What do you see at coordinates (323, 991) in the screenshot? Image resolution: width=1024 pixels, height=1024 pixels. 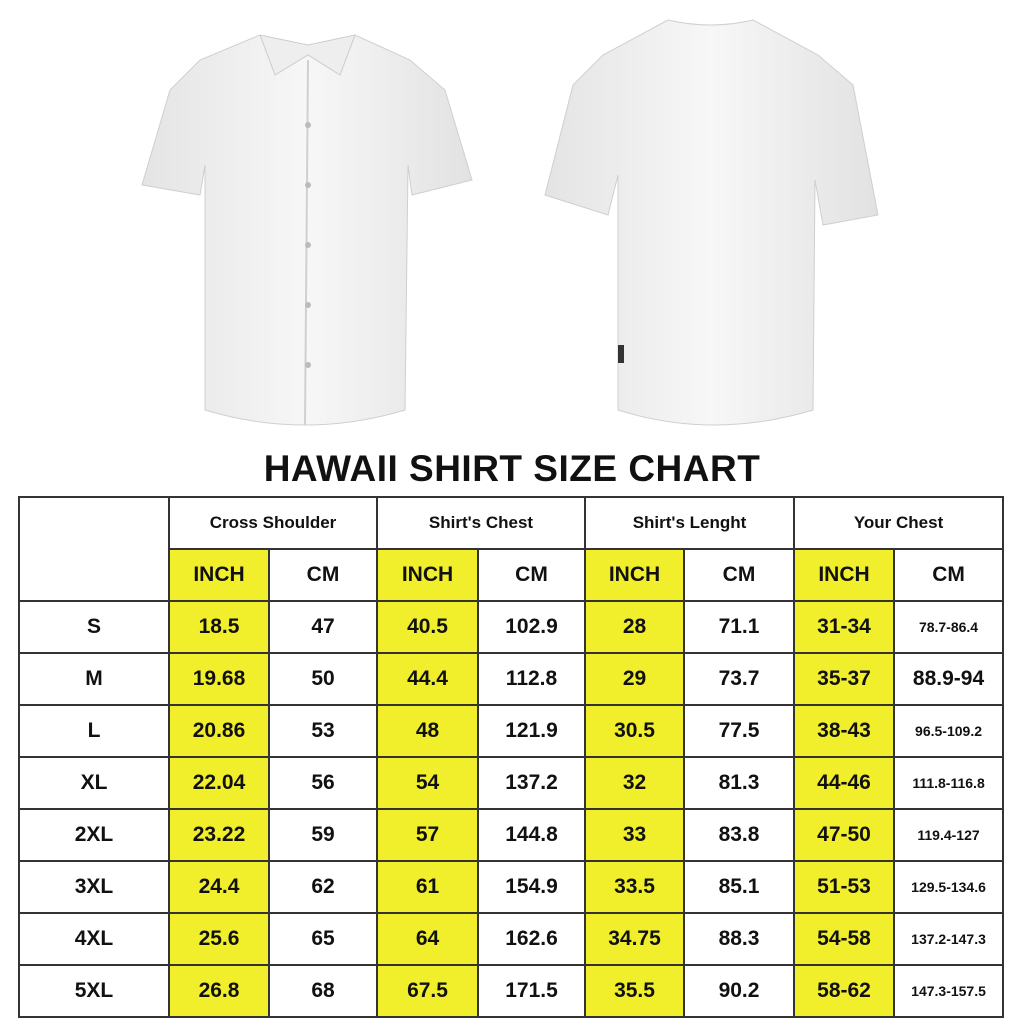 I see `size-value: 68` at bounding box center [323, 991].